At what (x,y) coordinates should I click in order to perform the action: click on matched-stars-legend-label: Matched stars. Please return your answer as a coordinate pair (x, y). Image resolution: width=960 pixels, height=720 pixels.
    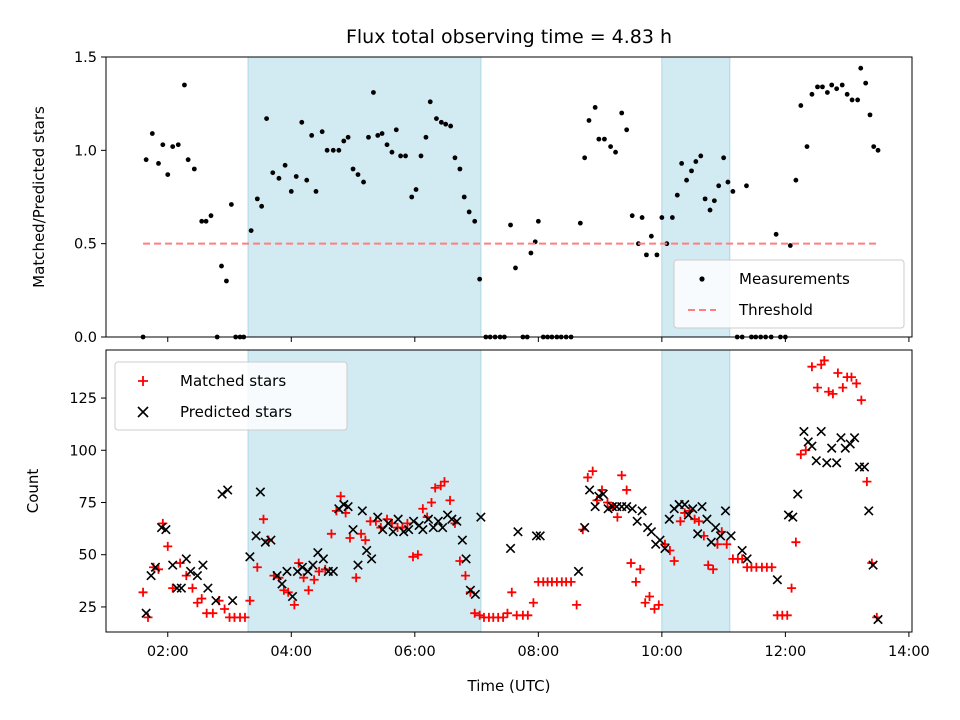
    Looking at the image, I should click on (233, 381).